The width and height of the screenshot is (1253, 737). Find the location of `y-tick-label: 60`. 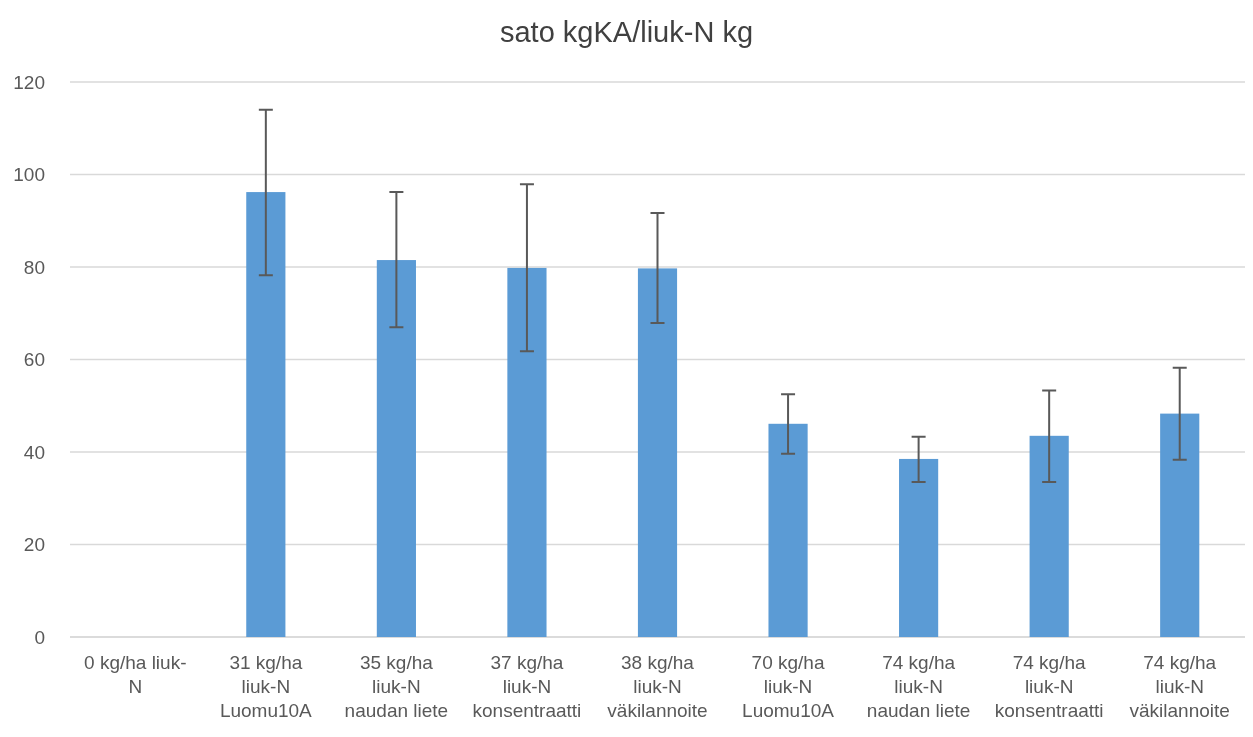

y-tick-label: 60 is located at coordinates (34, 360).